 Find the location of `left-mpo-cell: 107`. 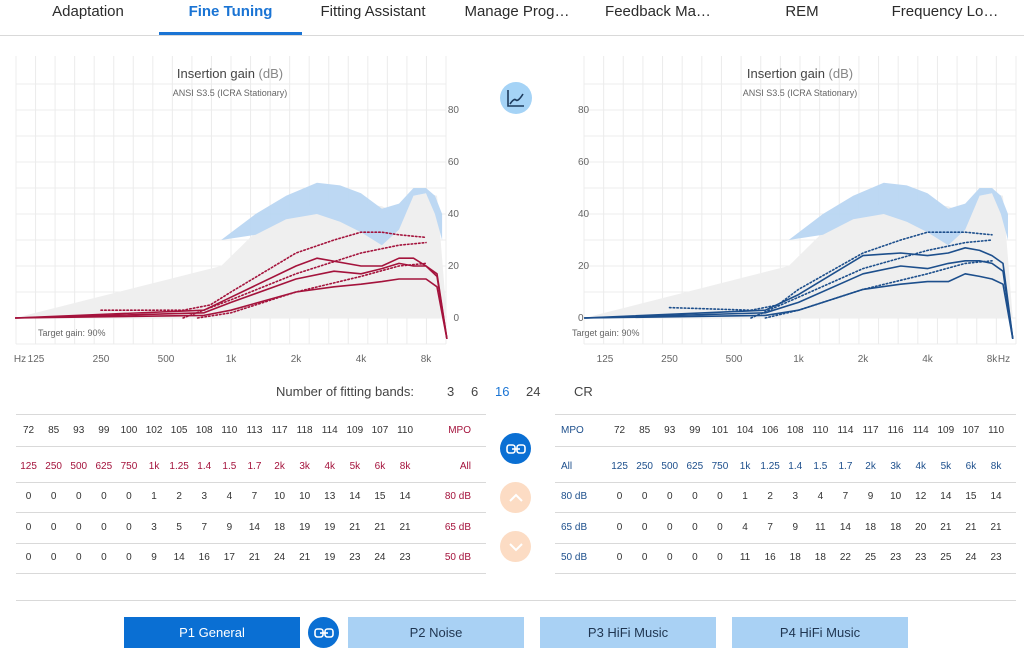

left-mpo-cell: 107 is located at coordinates (380, 430).